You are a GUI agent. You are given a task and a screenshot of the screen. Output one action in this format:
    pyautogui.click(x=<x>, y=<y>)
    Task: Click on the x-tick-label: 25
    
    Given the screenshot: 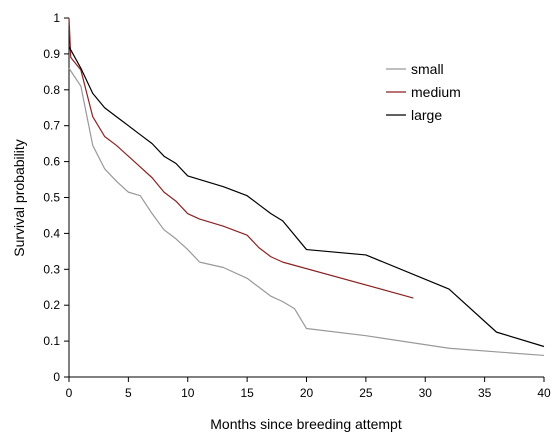 What is the action you would take?
    pyautogui.click(x=366, y=393)
    